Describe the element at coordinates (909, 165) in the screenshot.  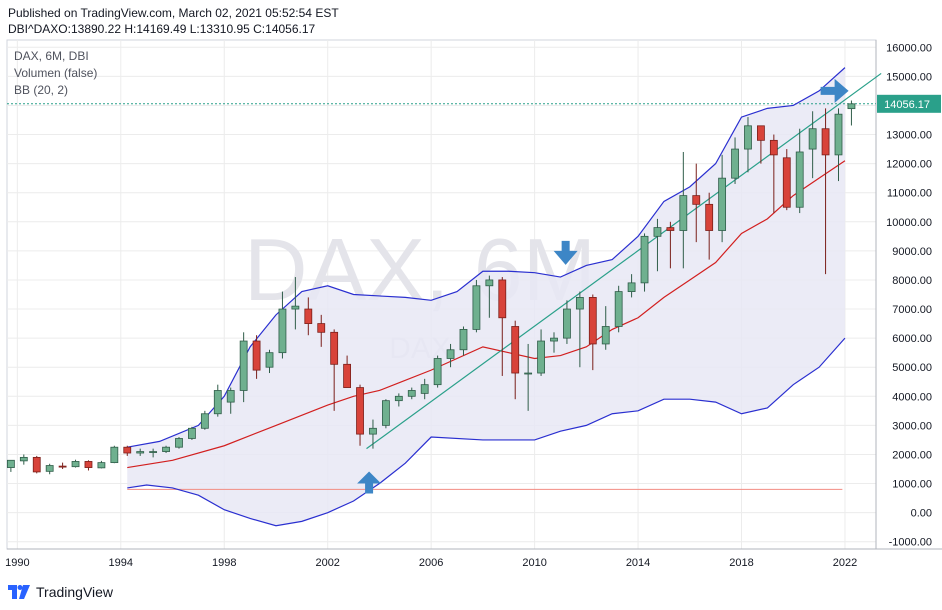
I see `y-tick-label: 12000.00` at that location.